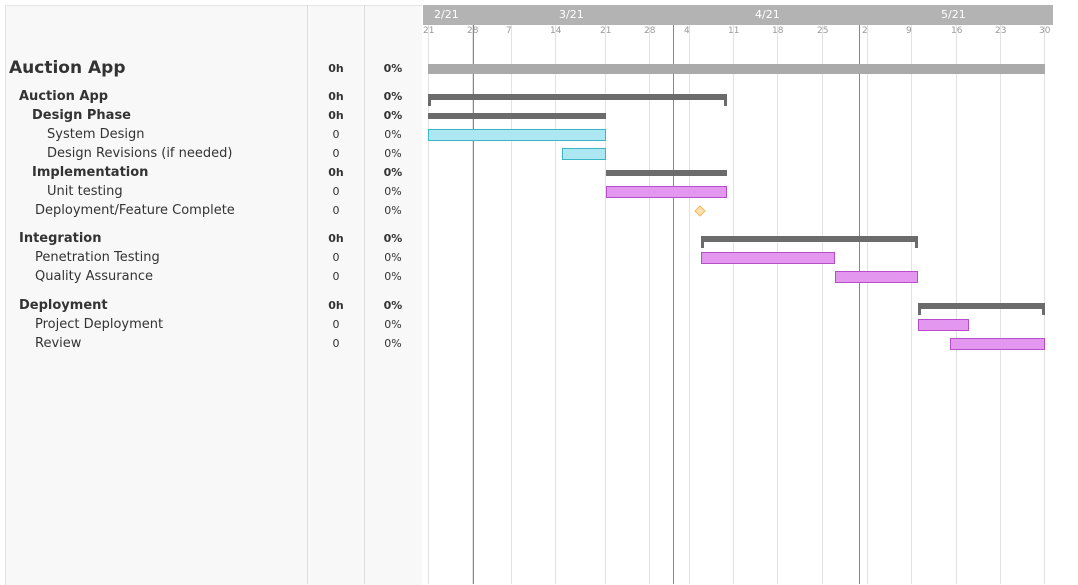 The height and width of the screenshot is (585, 1078). I want to click on task-name: Integration, so click(60, 238).